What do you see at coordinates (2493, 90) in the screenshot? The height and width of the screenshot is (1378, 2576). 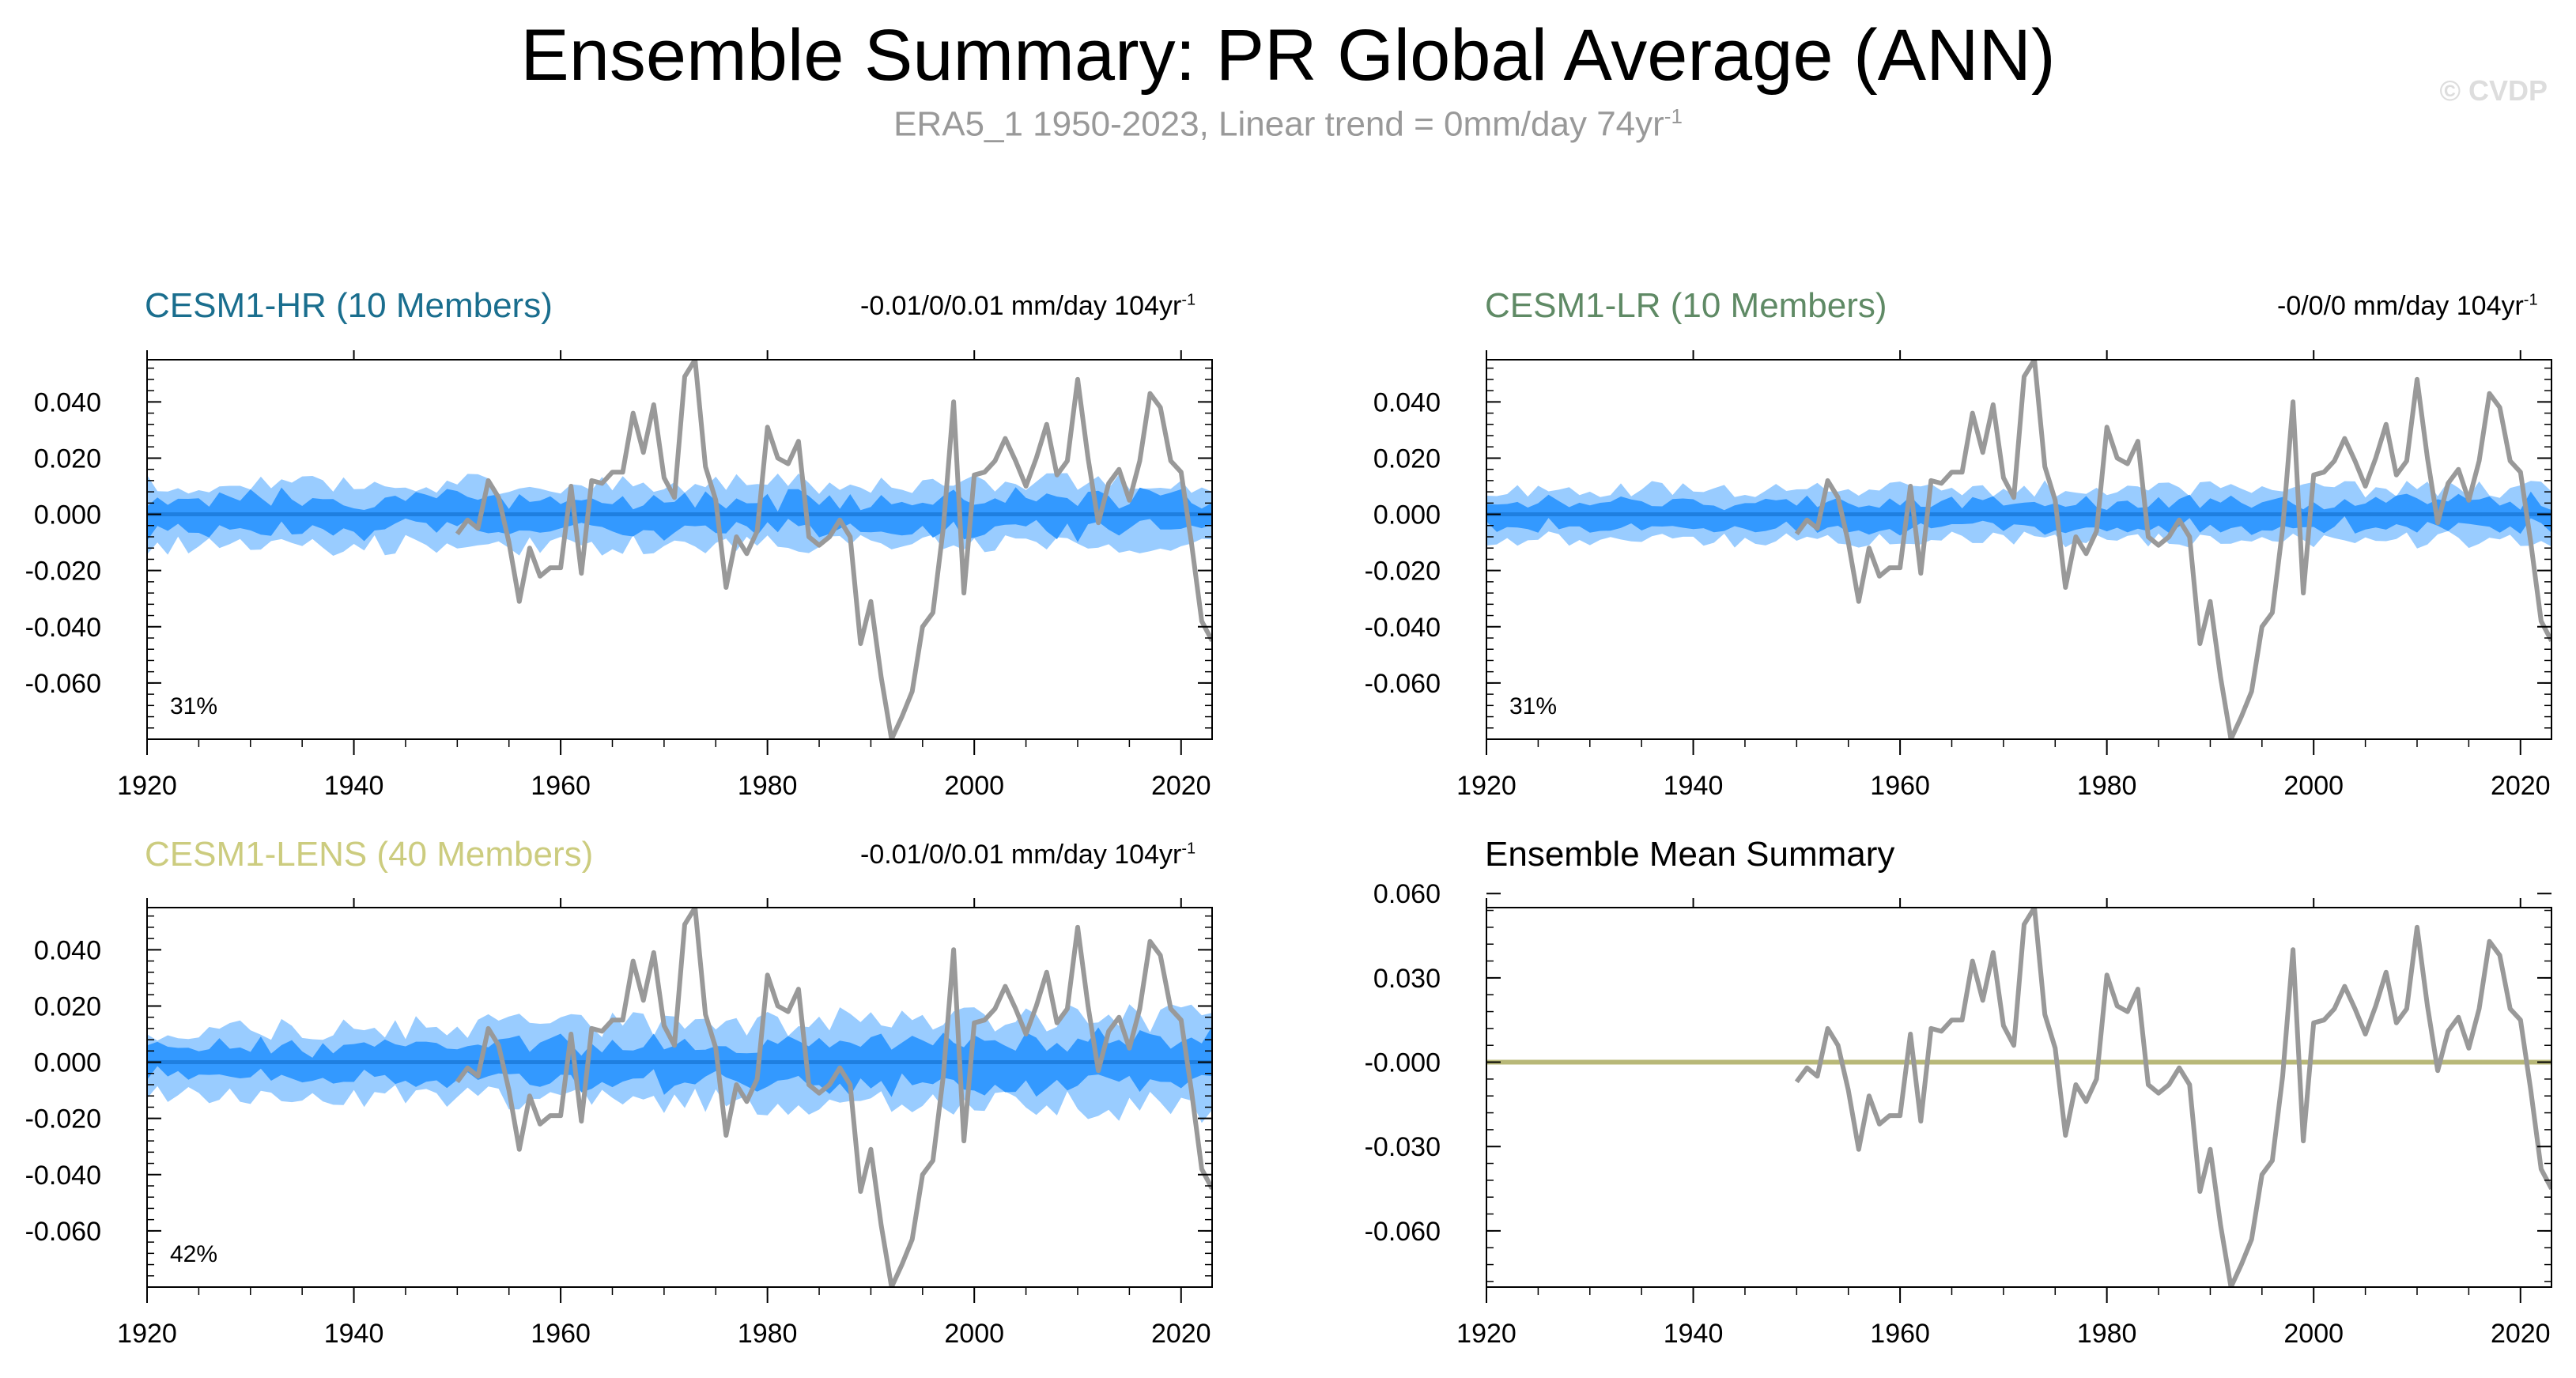 I see `cvdp-watermark: © CVDP` at bounding box center [2493, 90].